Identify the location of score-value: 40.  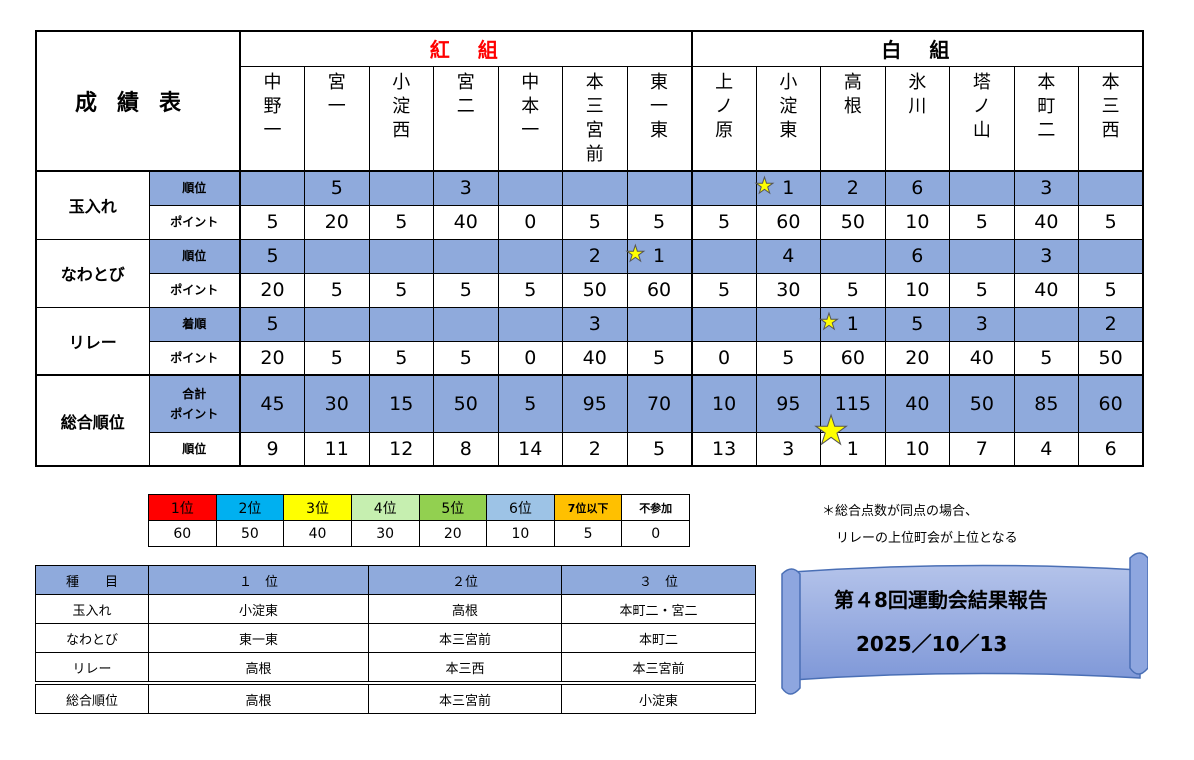
(981, 357).